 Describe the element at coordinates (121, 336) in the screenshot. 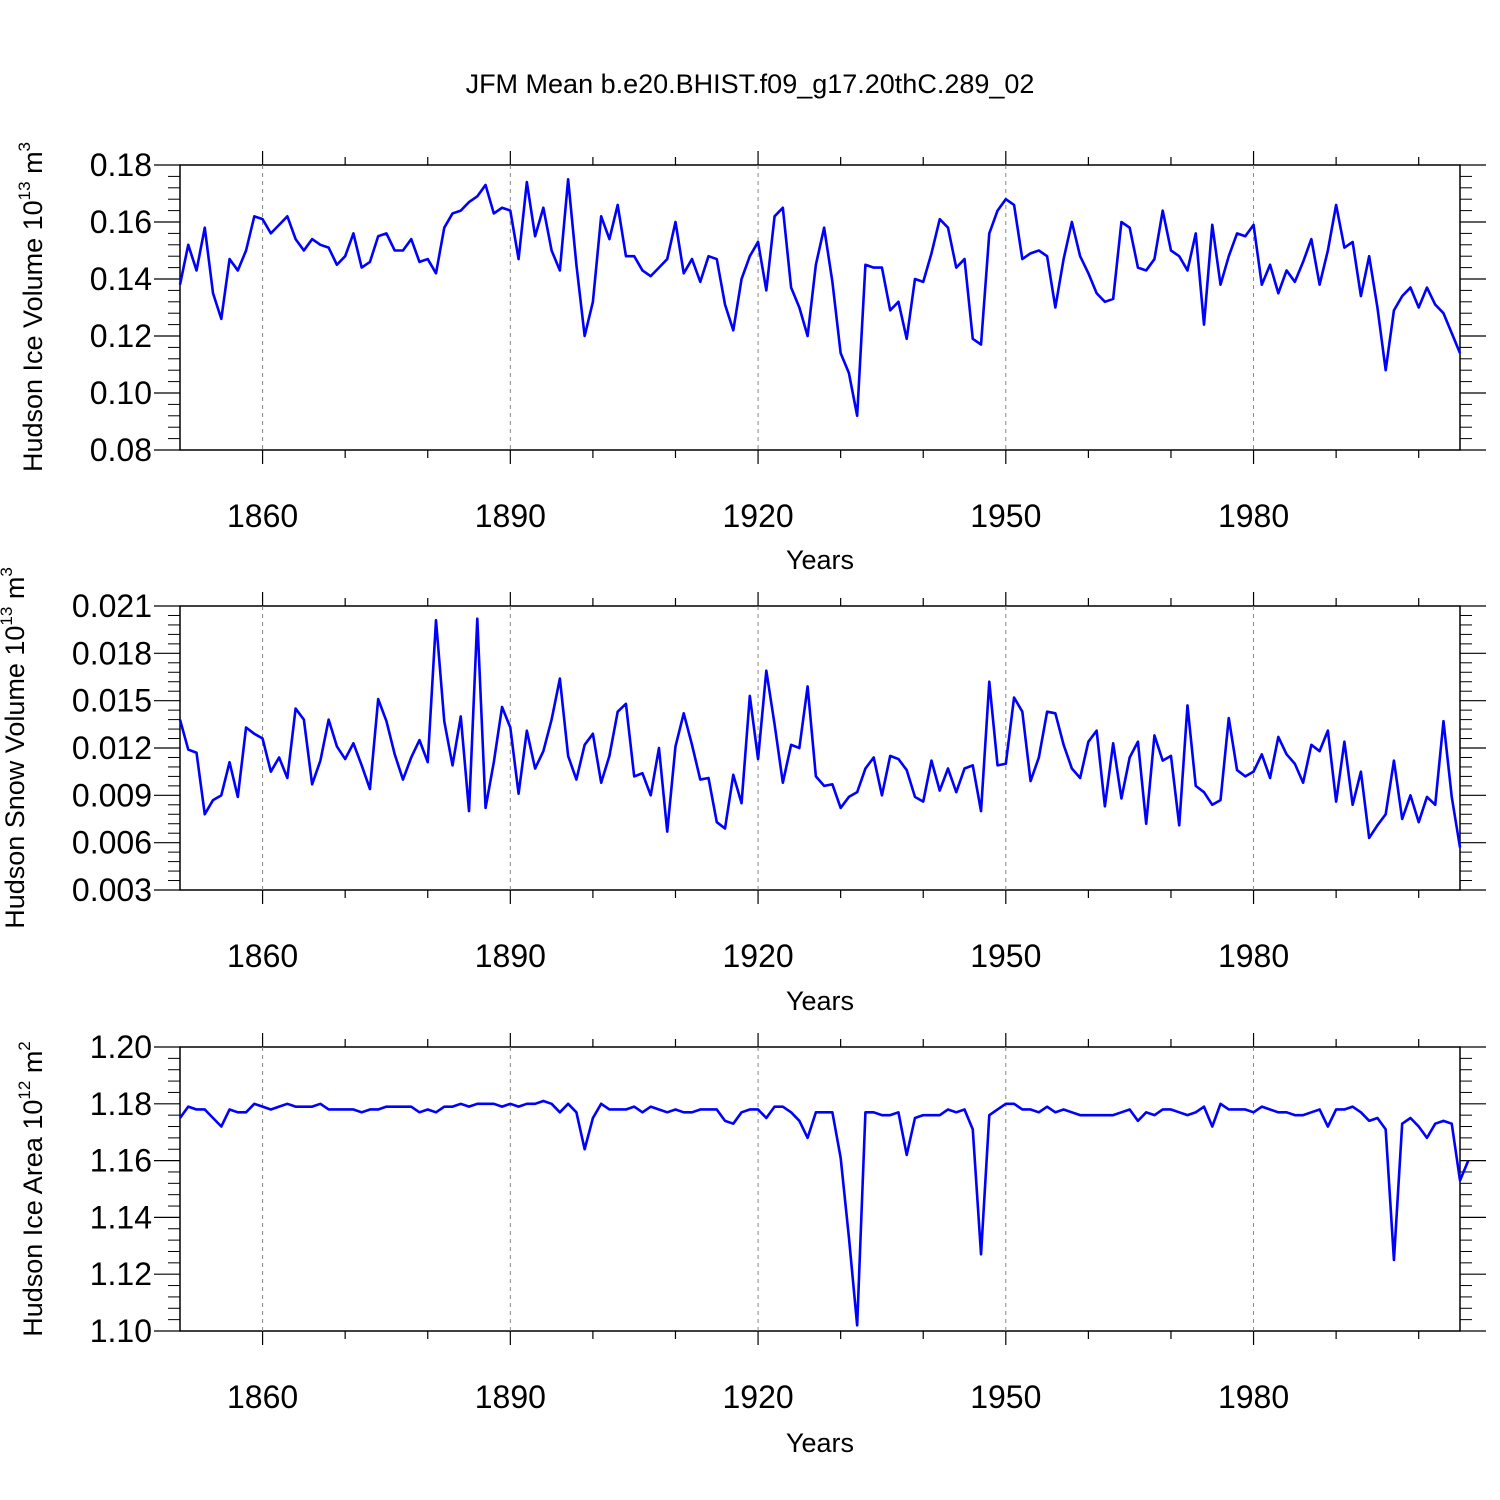

I see `y-tick-label-2: 0.12` at that location.